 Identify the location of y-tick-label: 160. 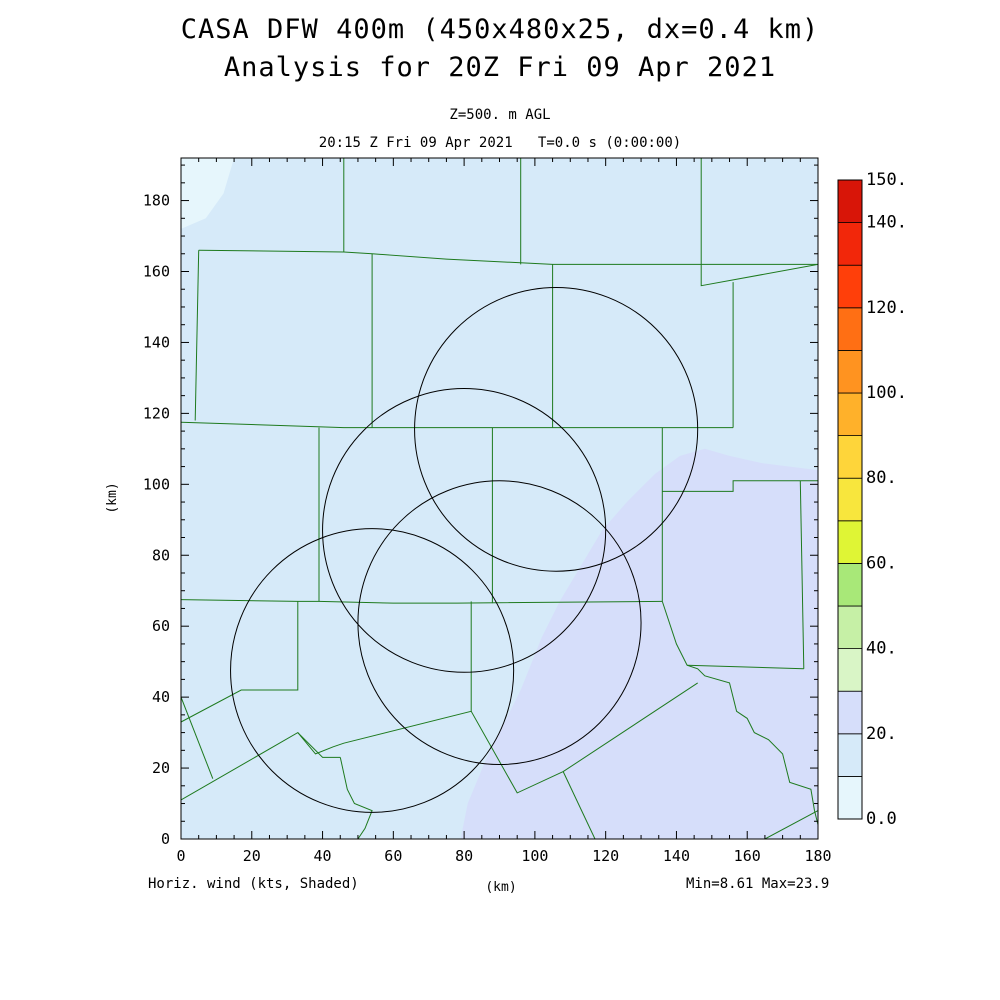
(156, 272).